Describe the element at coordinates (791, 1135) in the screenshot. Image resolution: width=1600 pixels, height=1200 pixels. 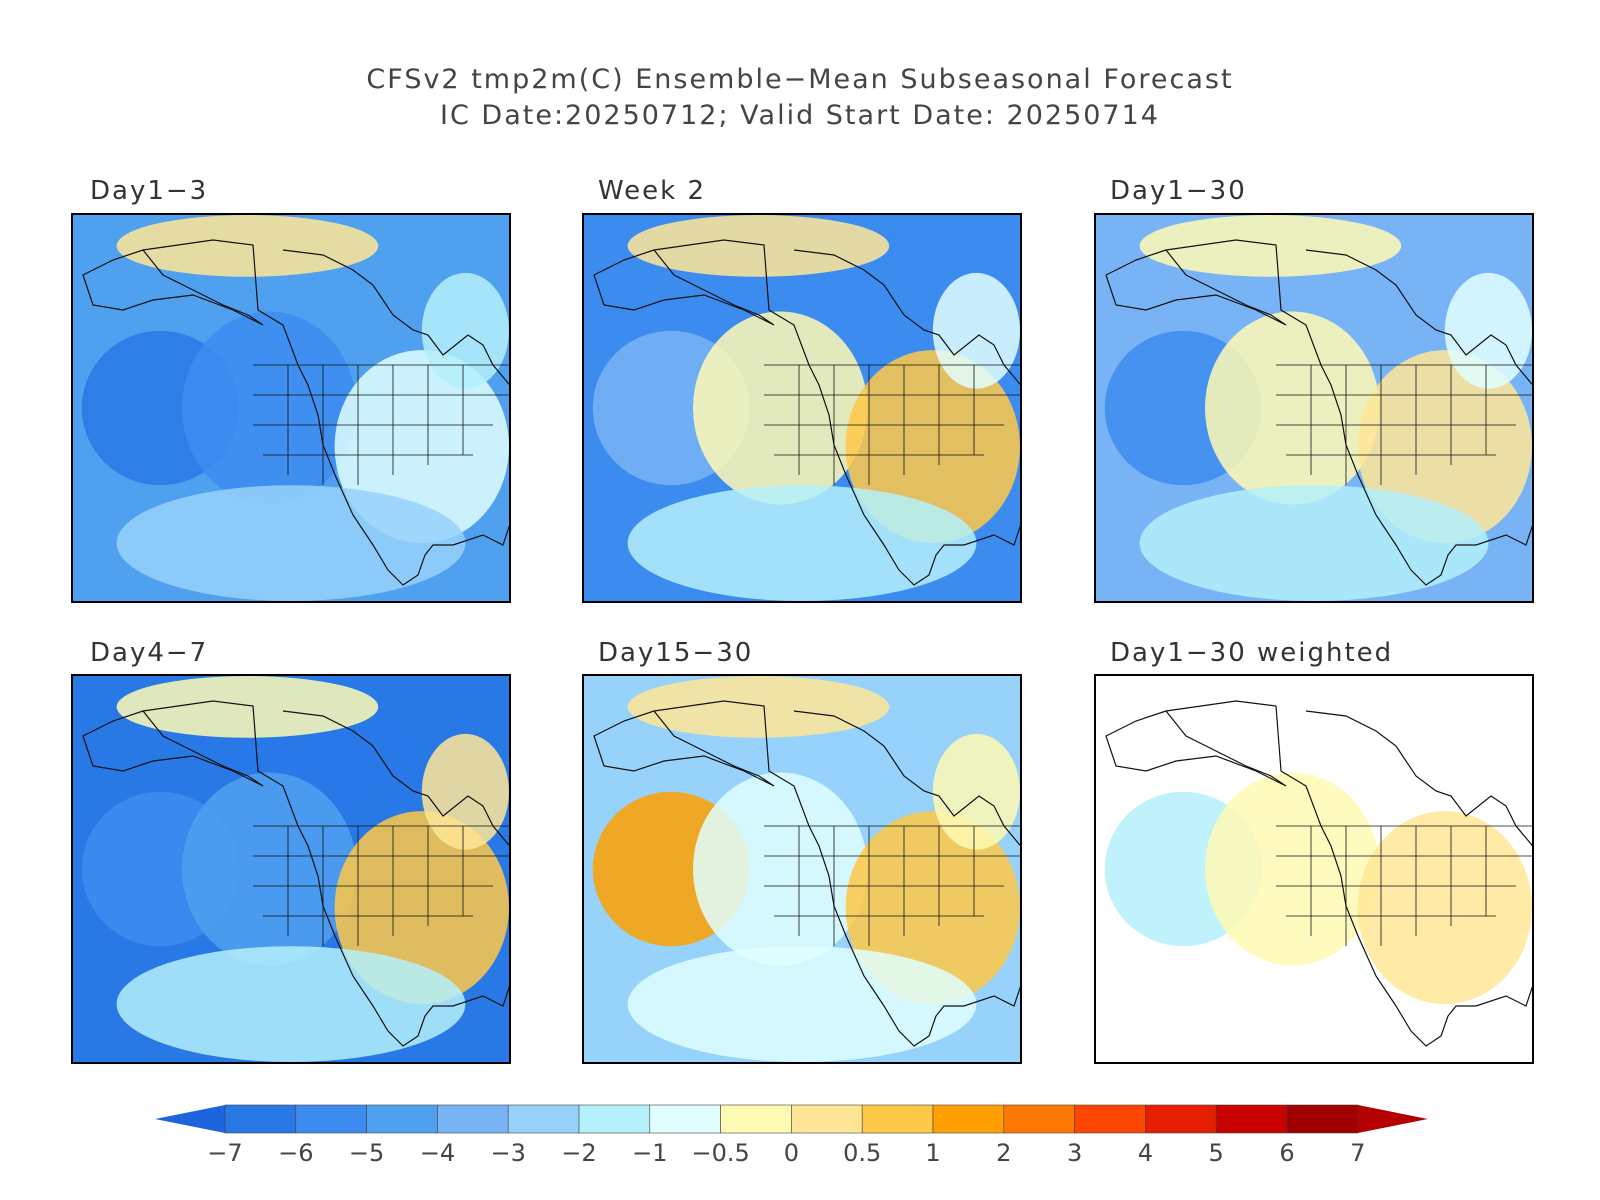
I see `colorbar-legend: −7 −6 −5 −4 −3 −2 −1 −0.5 0 0.5 1 2 3 4 5 6 7` at that location.